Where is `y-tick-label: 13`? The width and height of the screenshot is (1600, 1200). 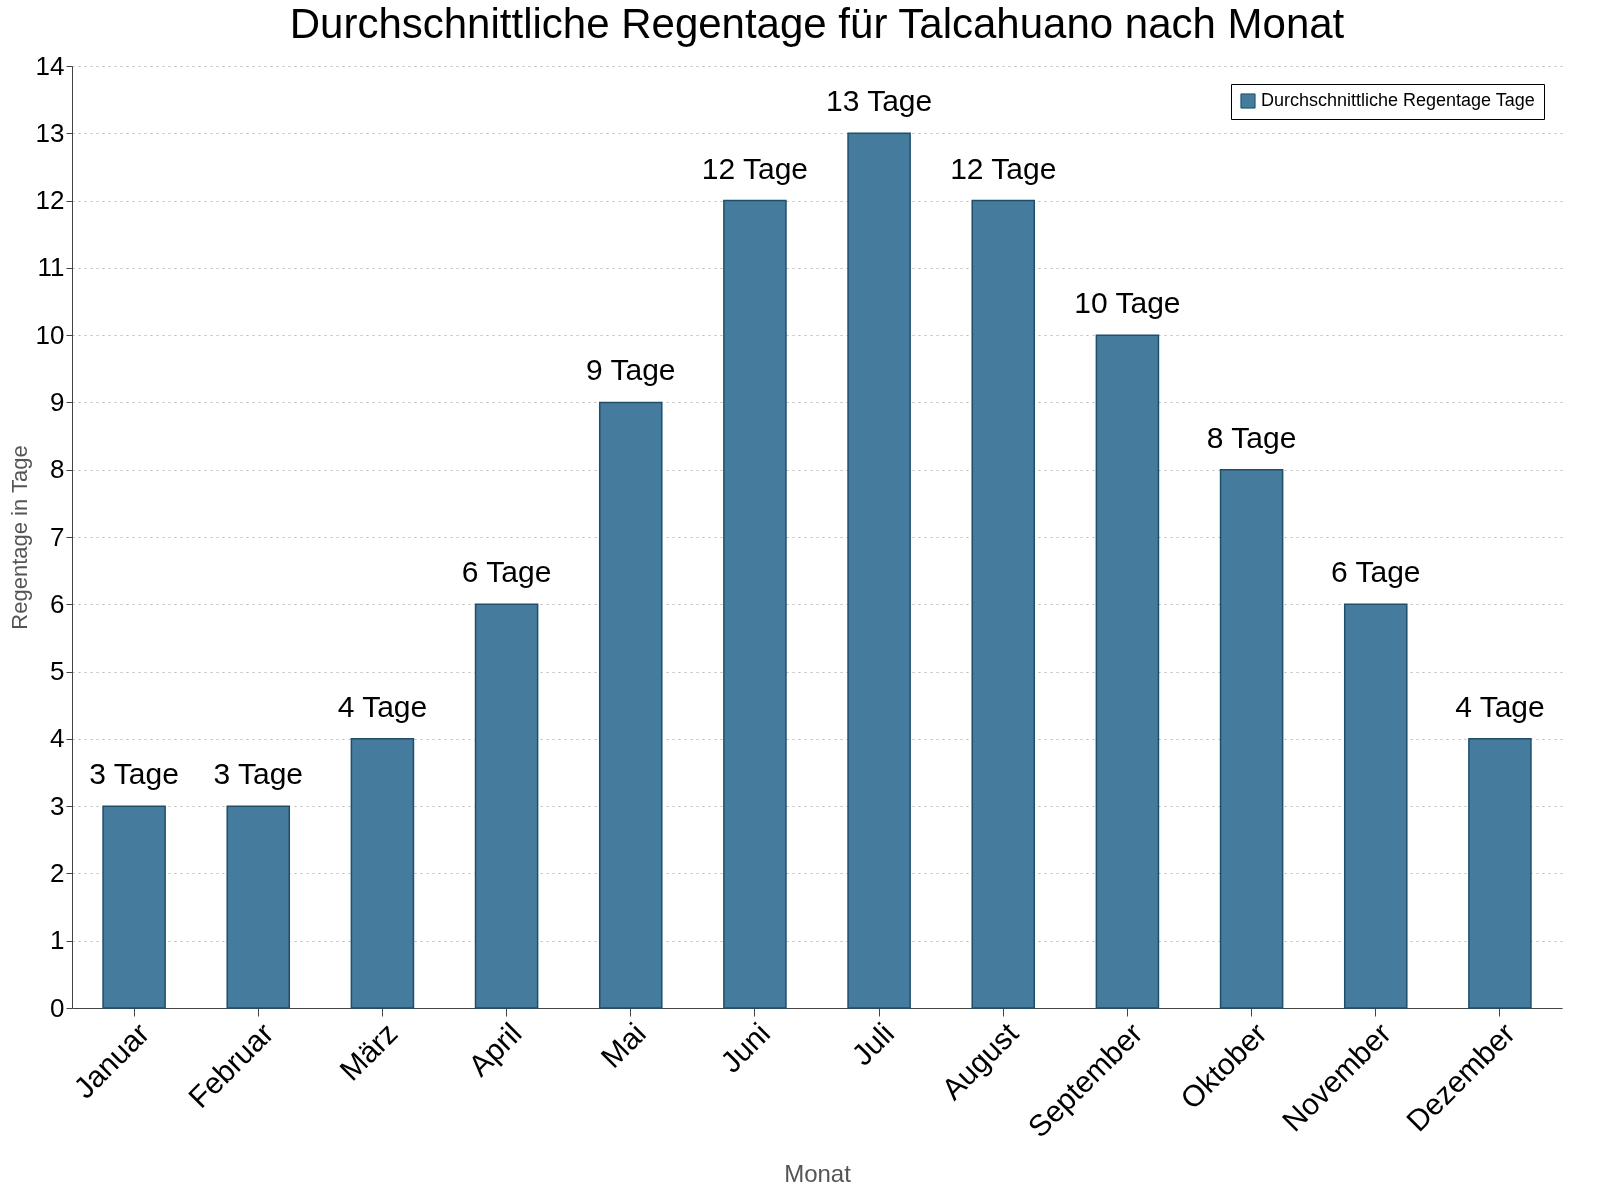 y-tick-label: 13 is located at coordinates (50, 132).